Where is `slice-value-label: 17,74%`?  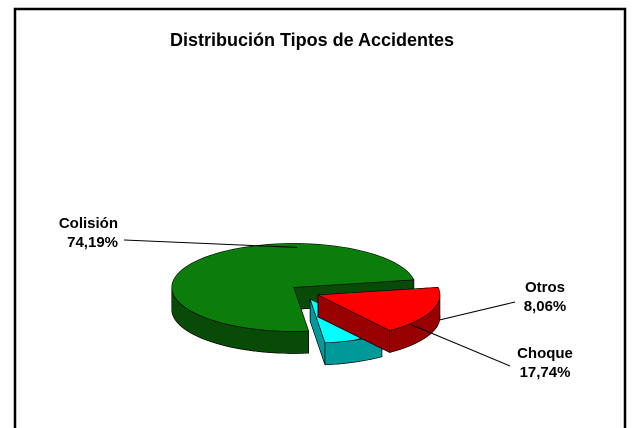
slice-value-label: 17,74% is located at coordinates (545, 372).